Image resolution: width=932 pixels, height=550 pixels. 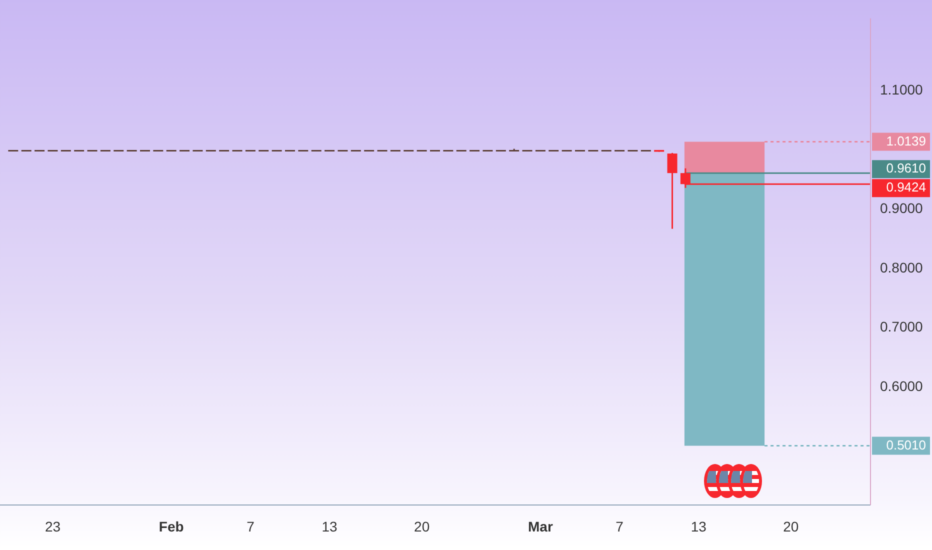 What do you see at coordinates (902, 267) in the screenshot?
I see `y-tick-label: 0.8000` at bounding box center [902, 267].